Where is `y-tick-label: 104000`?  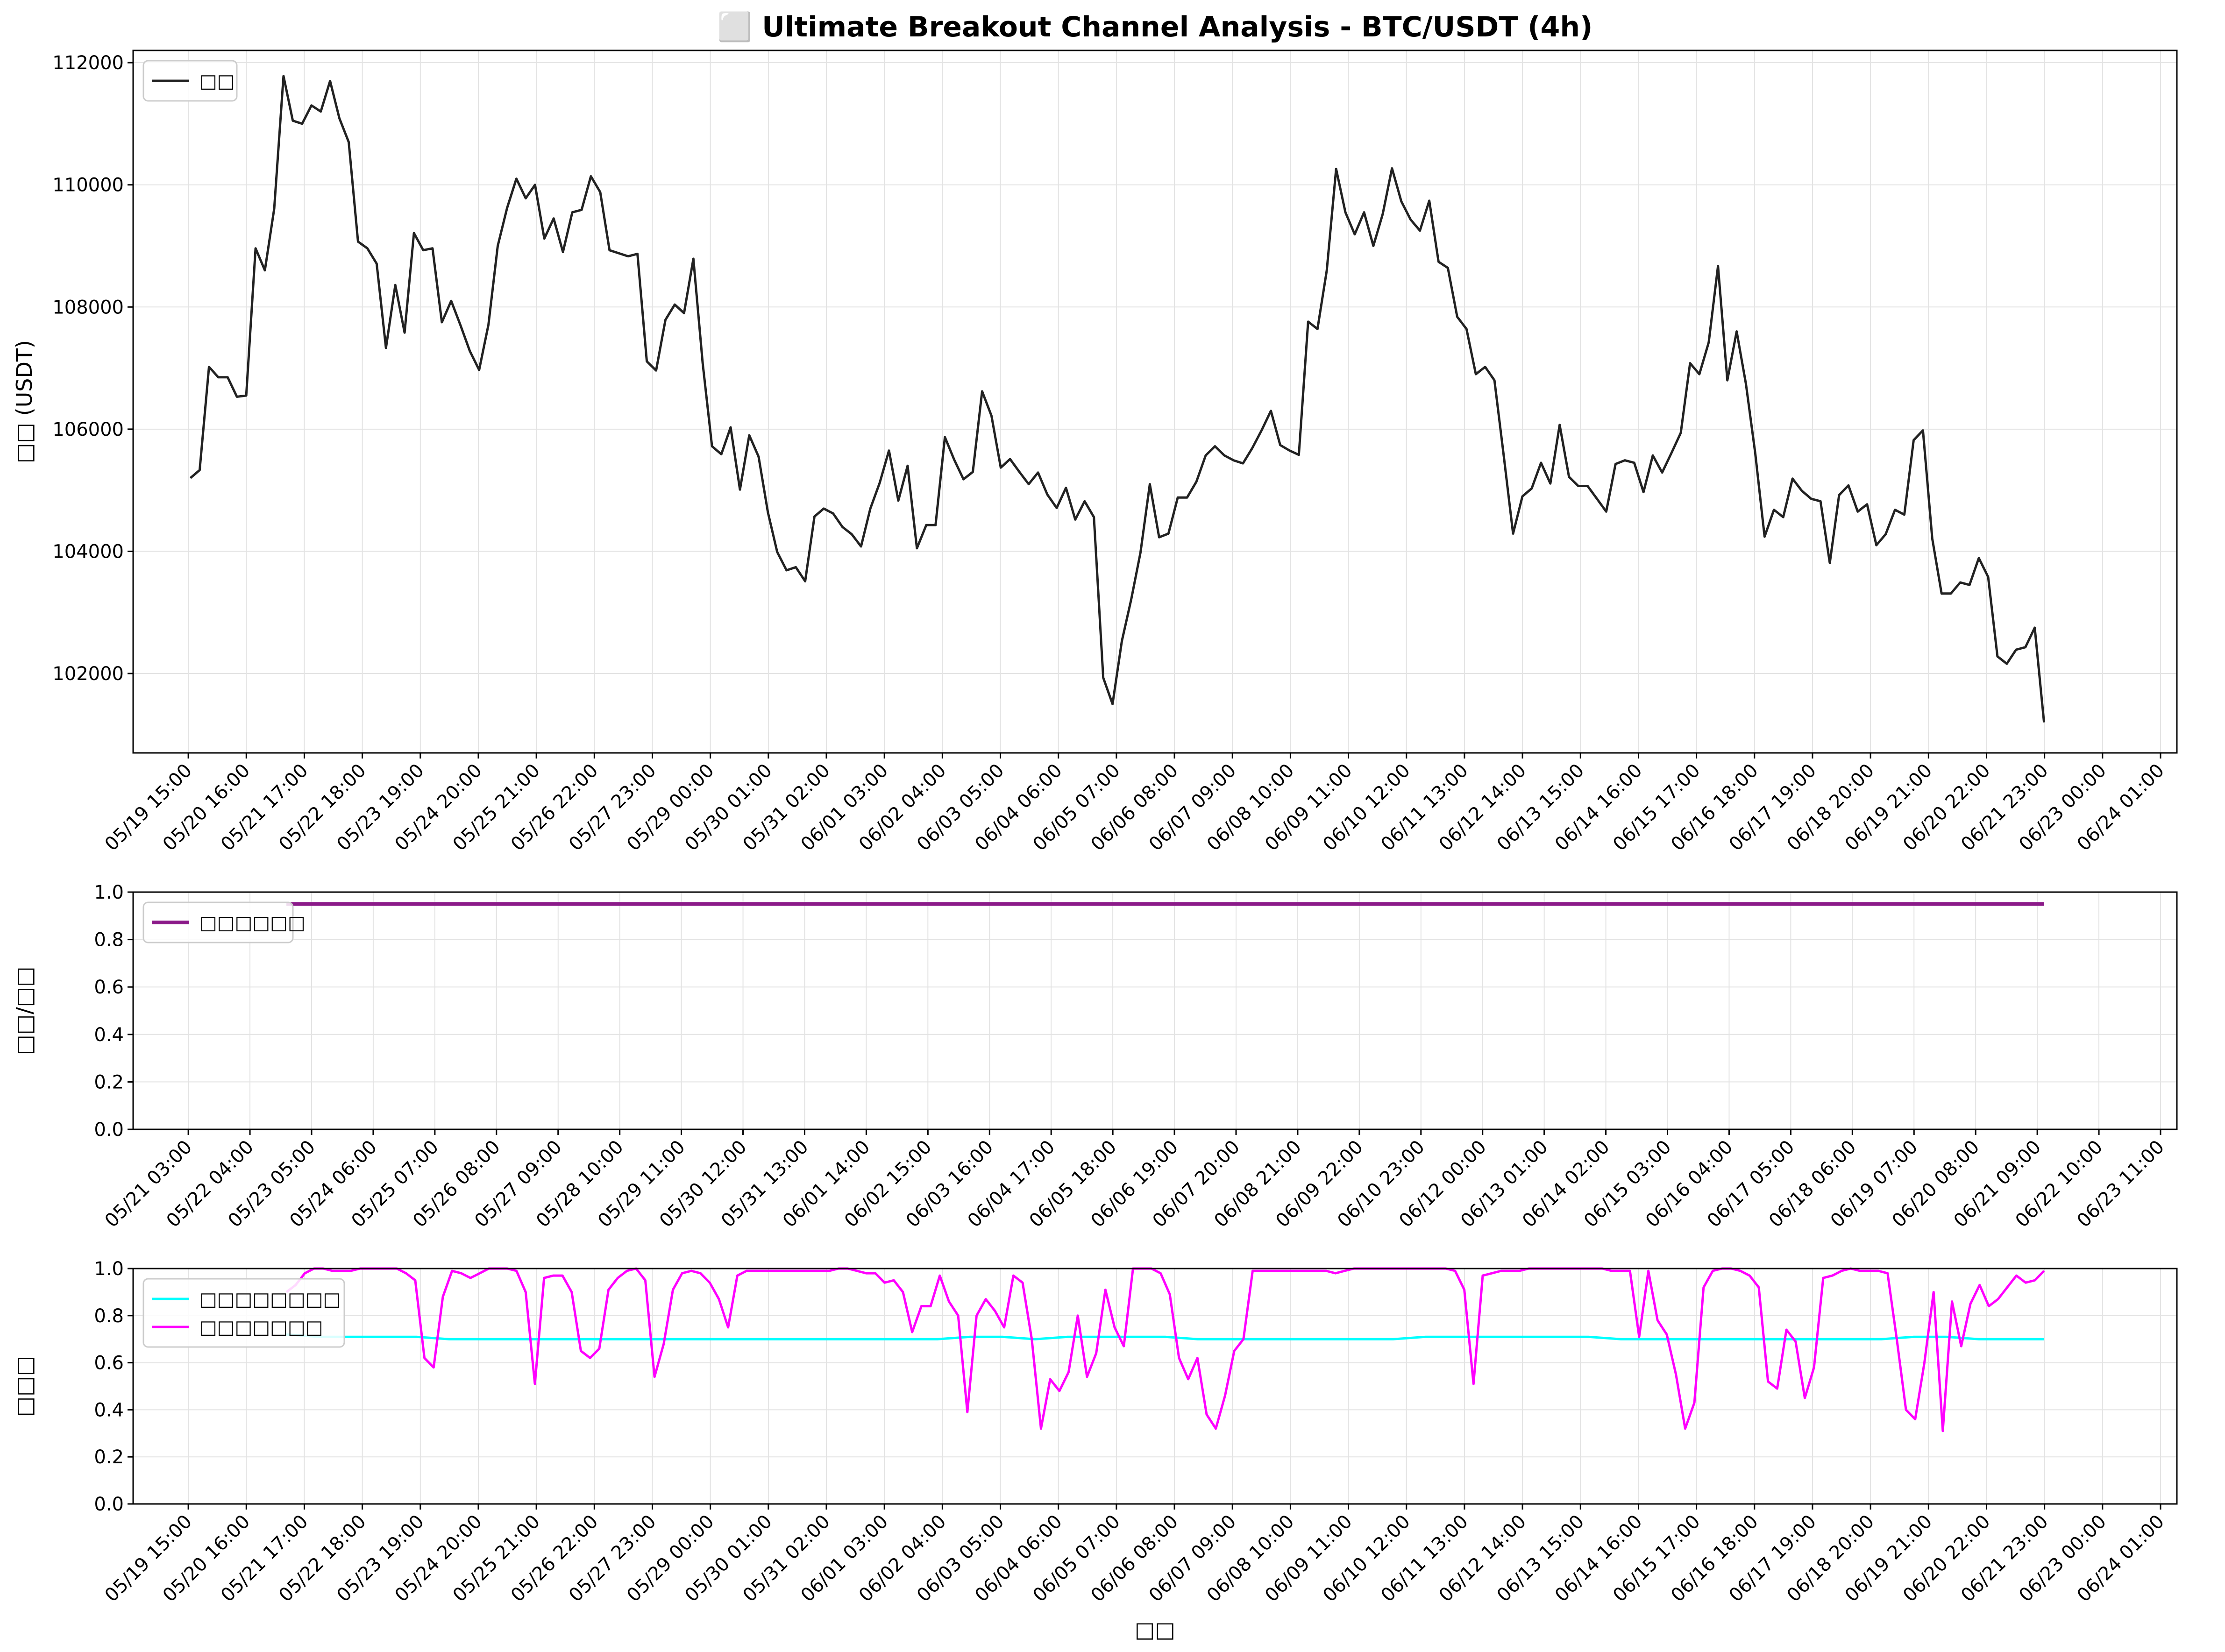 y-tick-label: 104000 is located at coordinates (88, 551).